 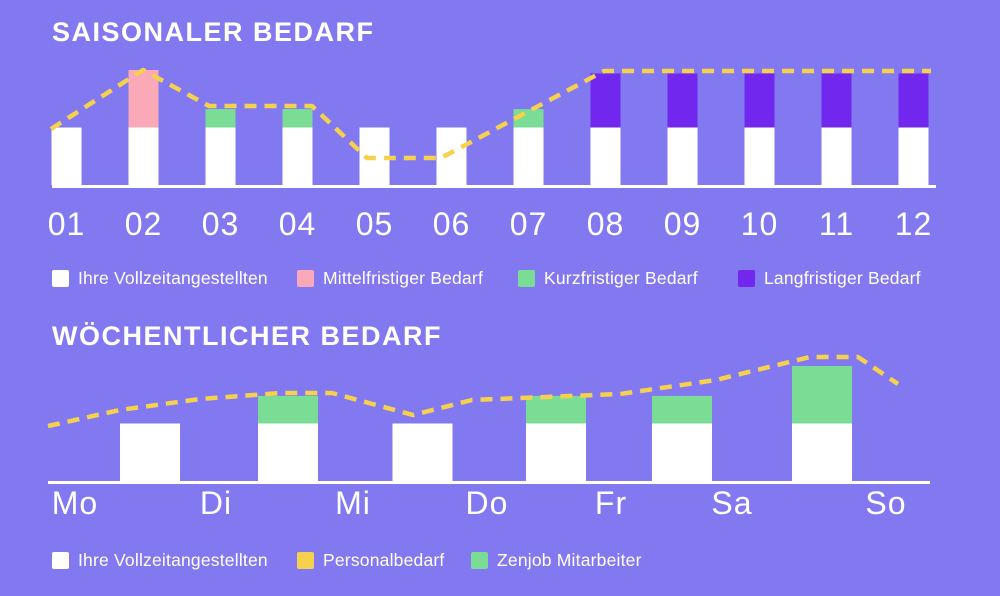 What do you see at coordinates (611, 503) in the screenshot?
I see `x-tick-label: Fr` at bounding box center [611, 503].